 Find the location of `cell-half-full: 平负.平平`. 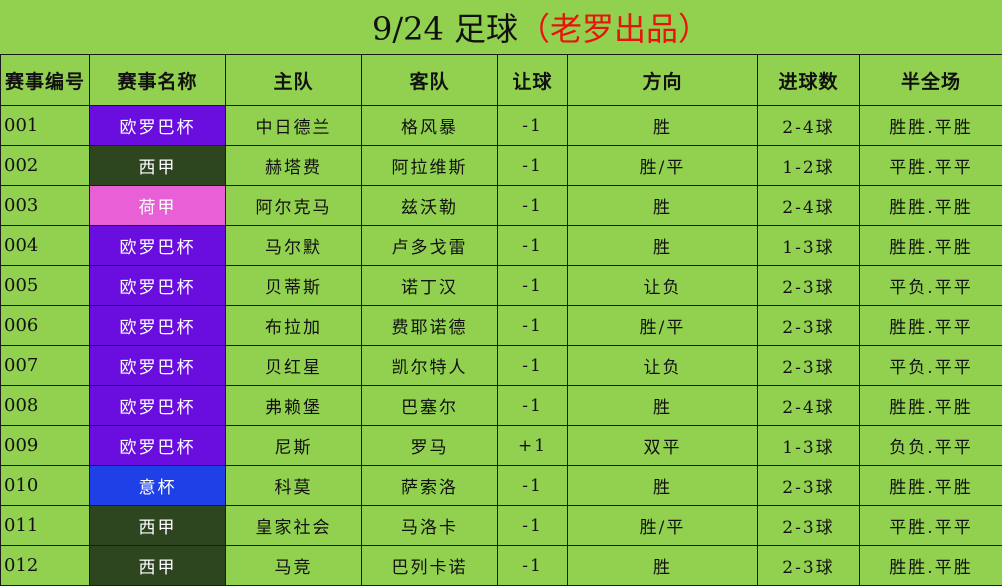

cell-half-full: 平负.平平 is located at coordinates (931, 366).